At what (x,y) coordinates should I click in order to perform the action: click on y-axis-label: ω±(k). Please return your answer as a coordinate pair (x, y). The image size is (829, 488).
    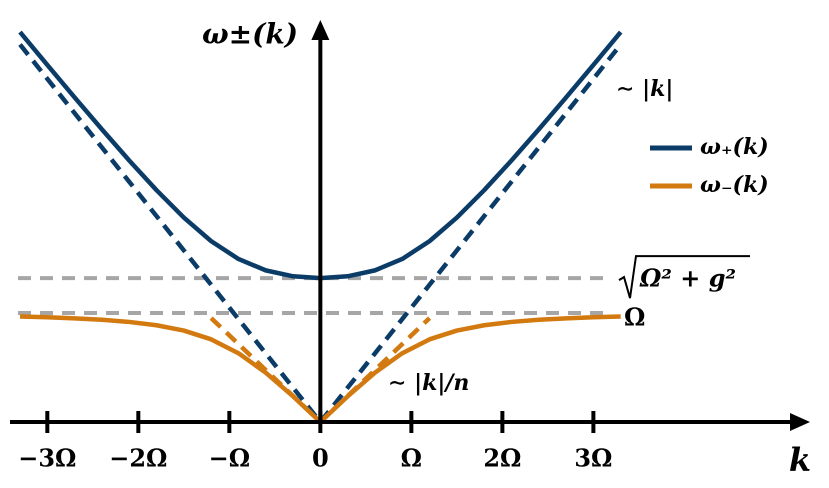
    Looking at the image, I should click on (250, 34).